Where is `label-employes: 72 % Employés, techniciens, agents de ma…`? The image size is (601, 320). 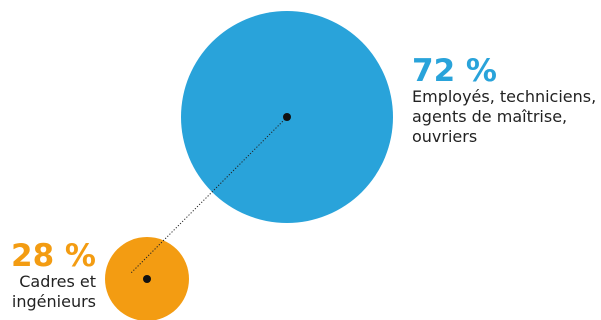 label-employes: 72 % Employés, techniciens, agents de ma… is located at coordinates (504, 101).